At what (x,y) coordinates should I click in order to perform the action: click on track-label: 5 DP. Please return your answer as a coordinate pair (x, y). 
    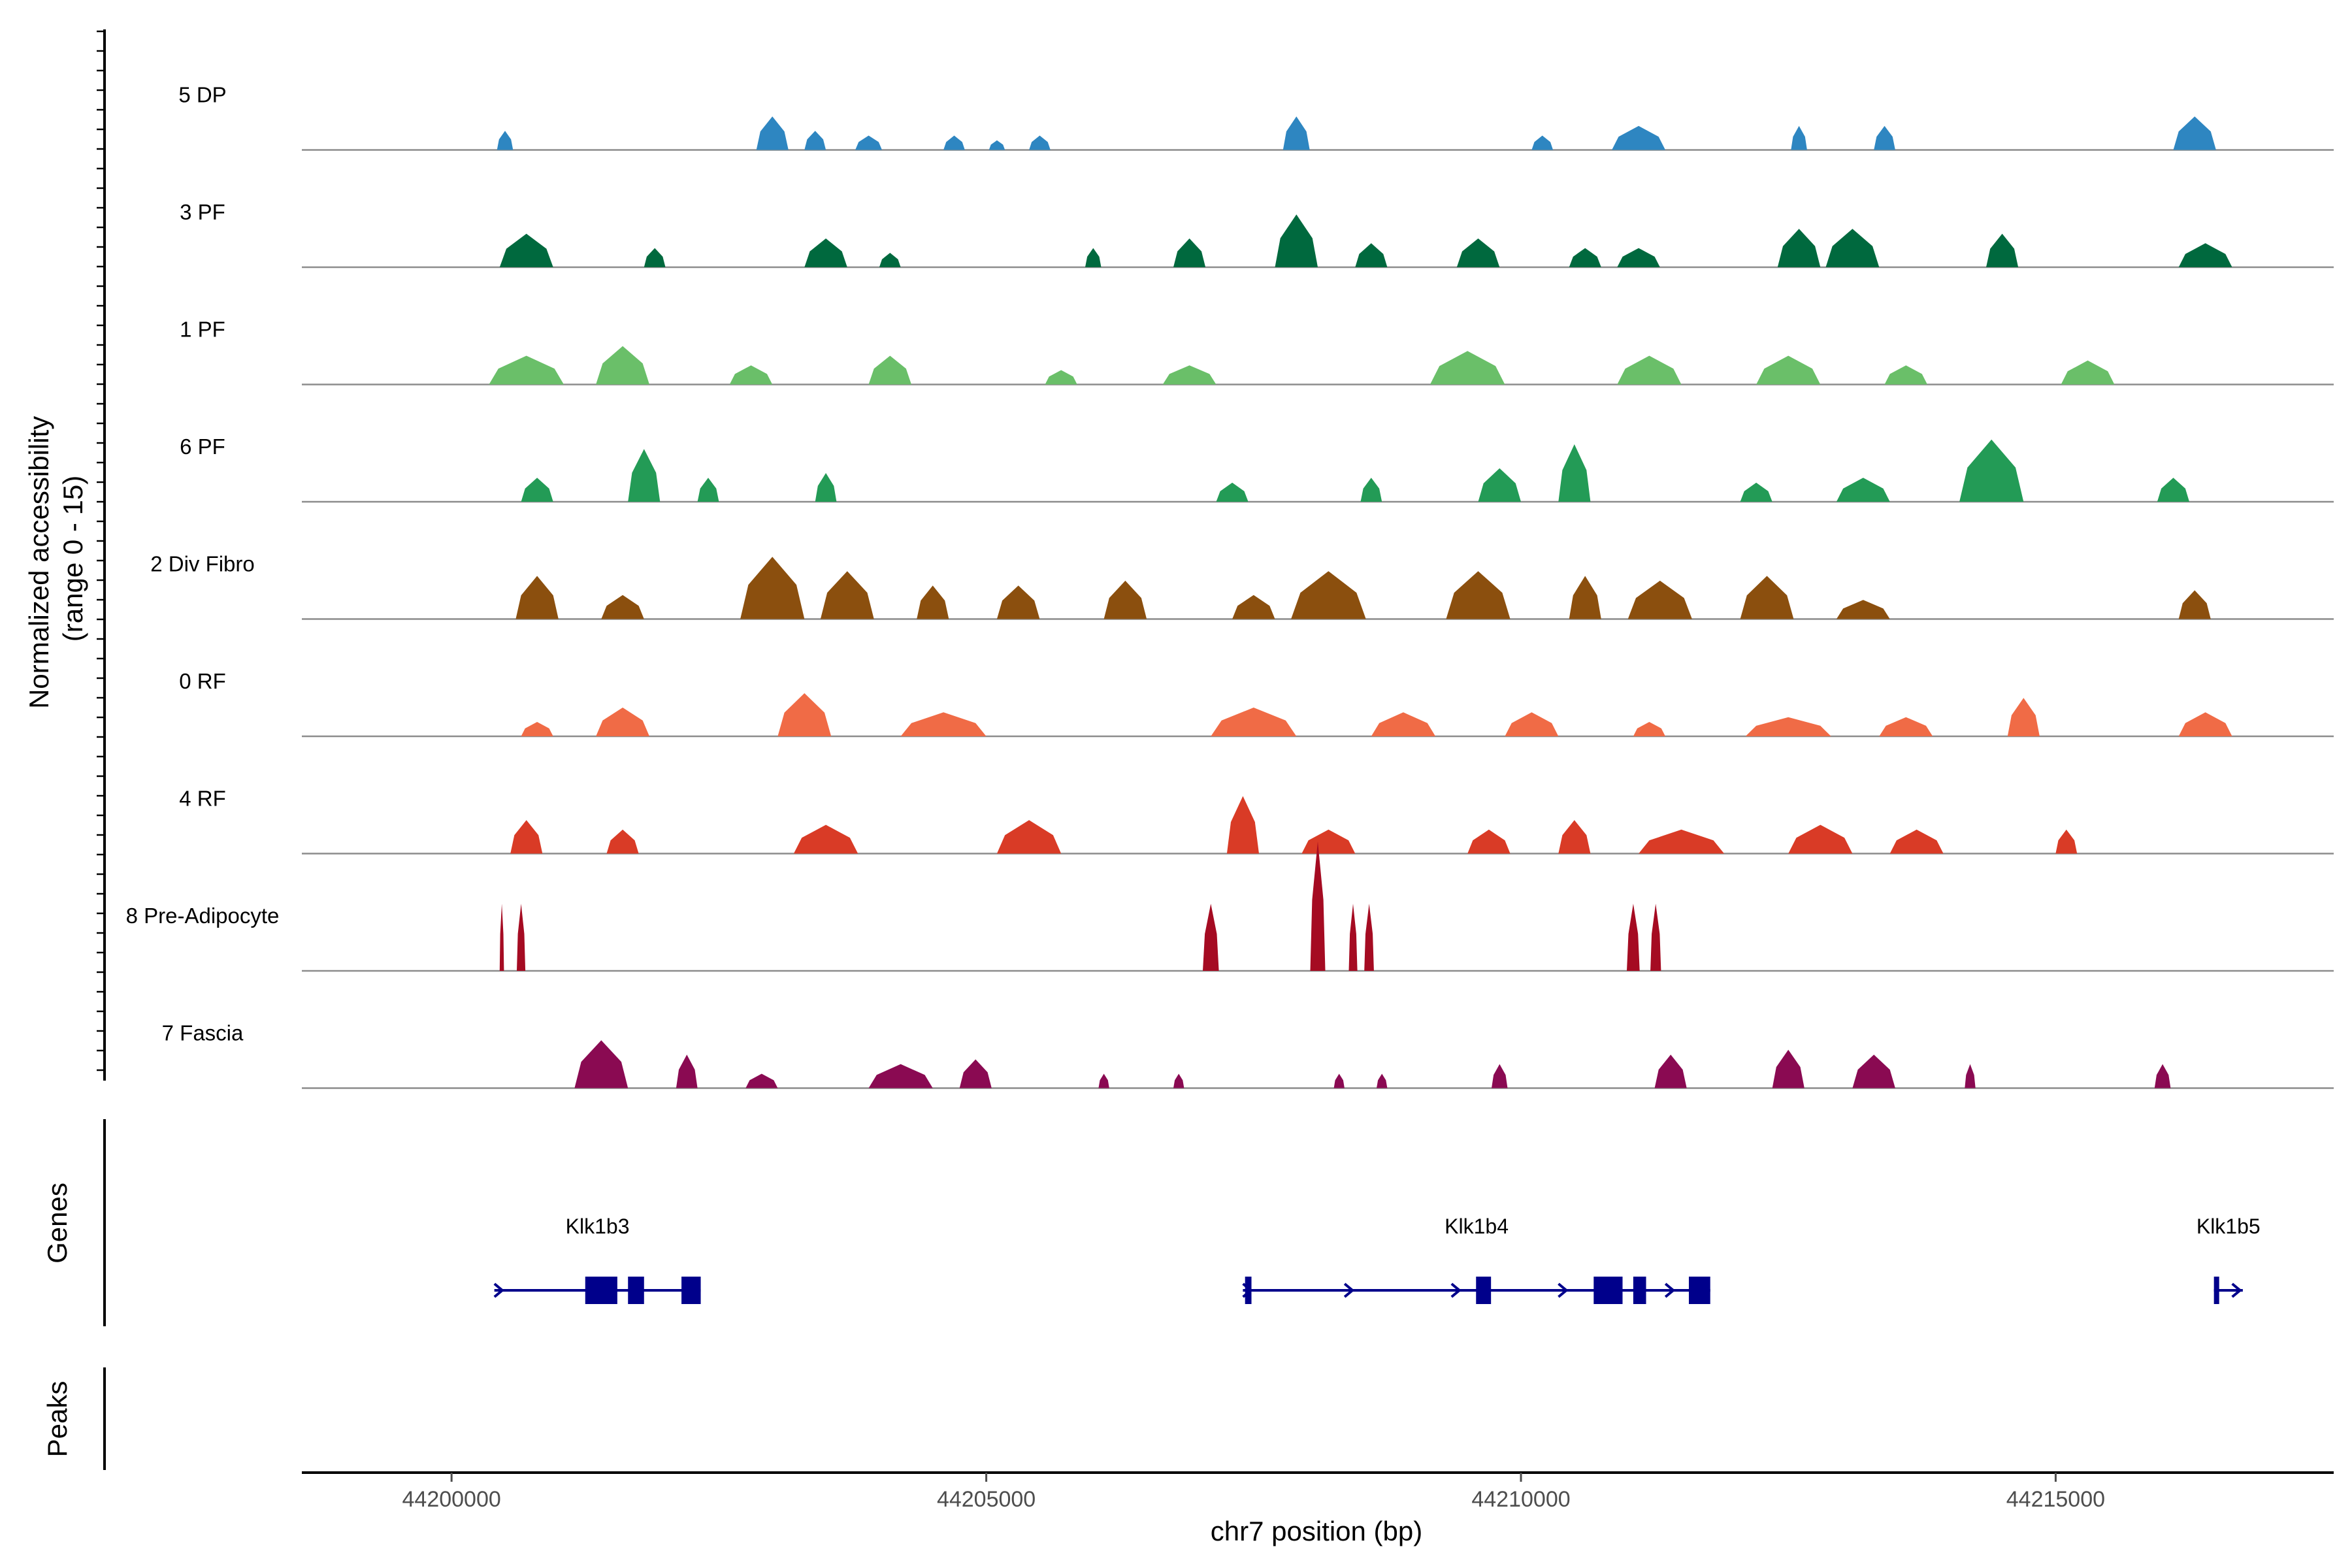
    Looking at the image, I should click on (202, 95).